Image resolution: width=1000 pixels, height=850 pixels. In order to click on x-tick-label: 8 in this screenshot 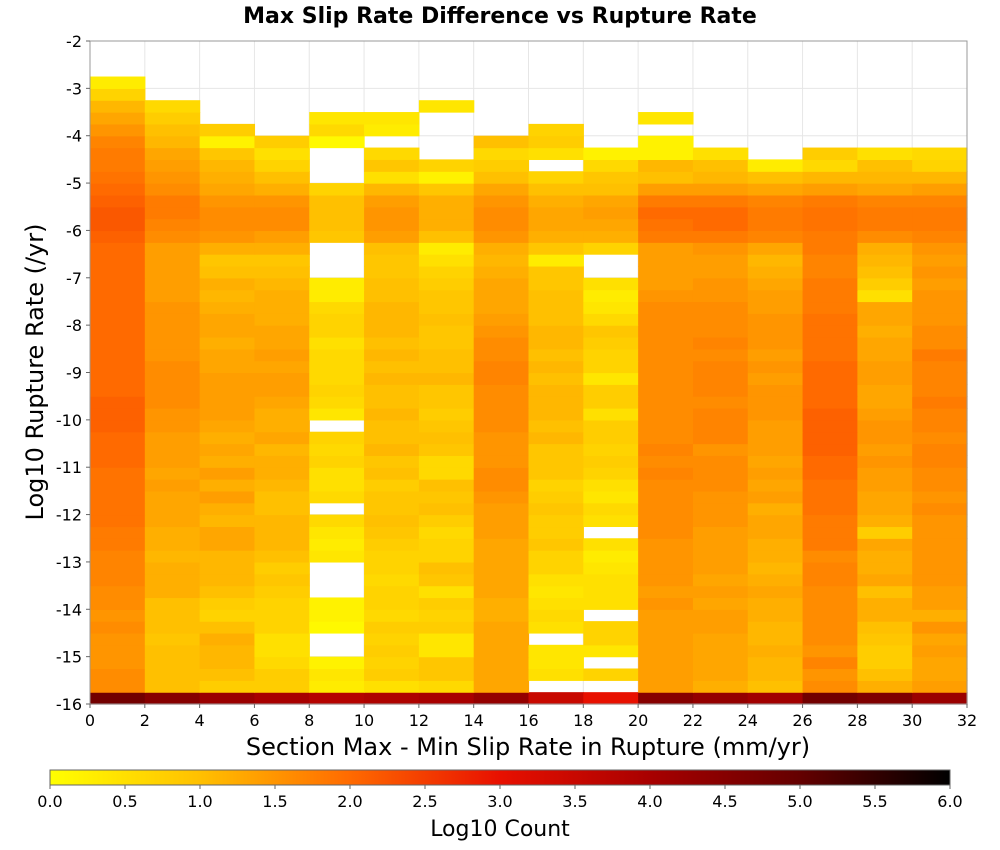, I will do `click(309, 720)`.